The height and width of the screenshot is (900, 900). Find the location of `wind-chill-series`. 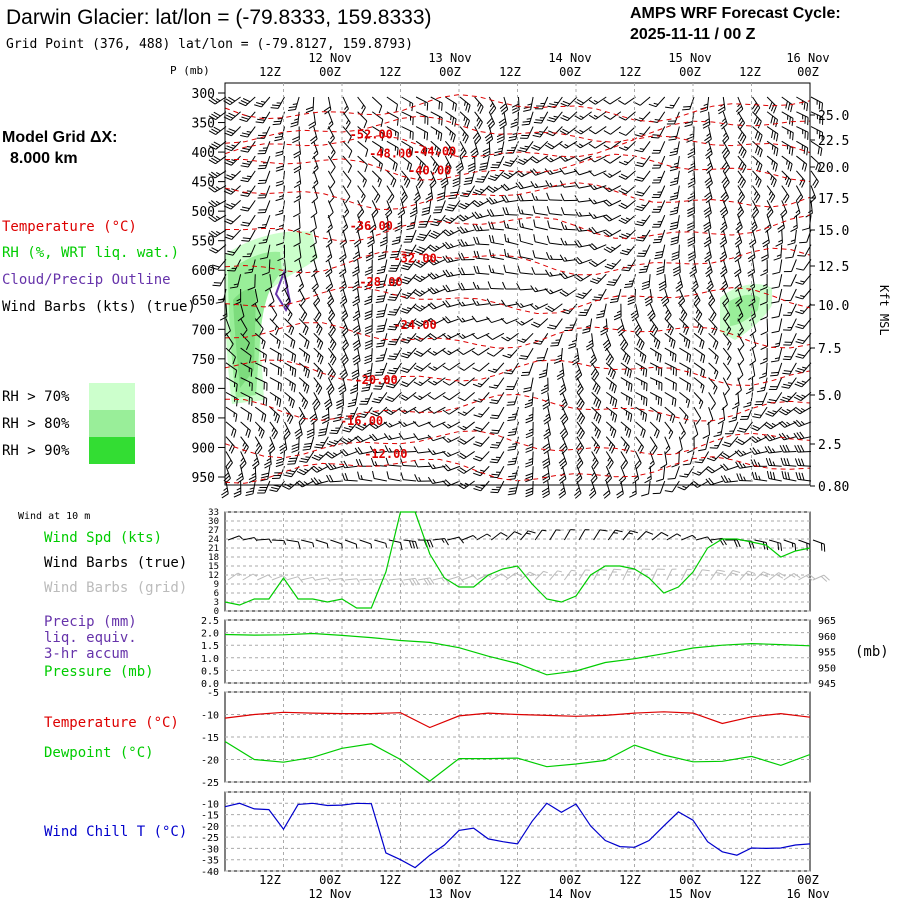

wind-chill-series is located at coordinates (517, 835).